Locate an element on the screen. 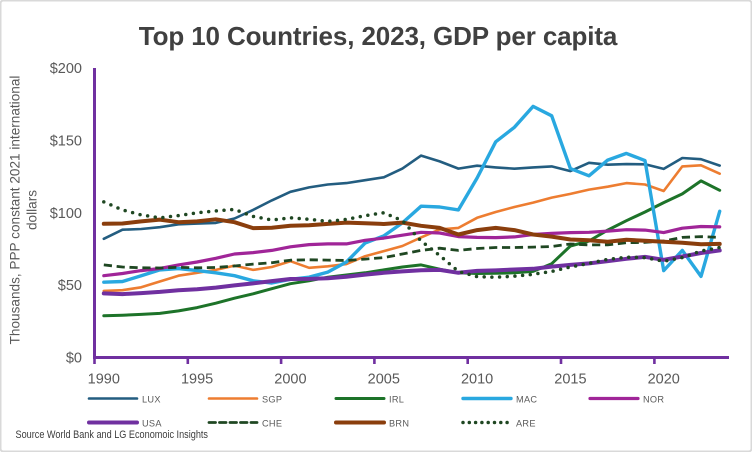  svg-text: 2015 is located at coordinates (570, 380).